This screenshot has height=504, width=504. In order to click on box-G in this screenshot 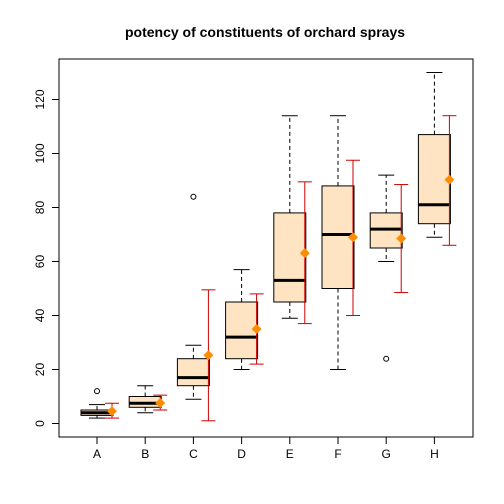, I will do `click(386, 268)`.